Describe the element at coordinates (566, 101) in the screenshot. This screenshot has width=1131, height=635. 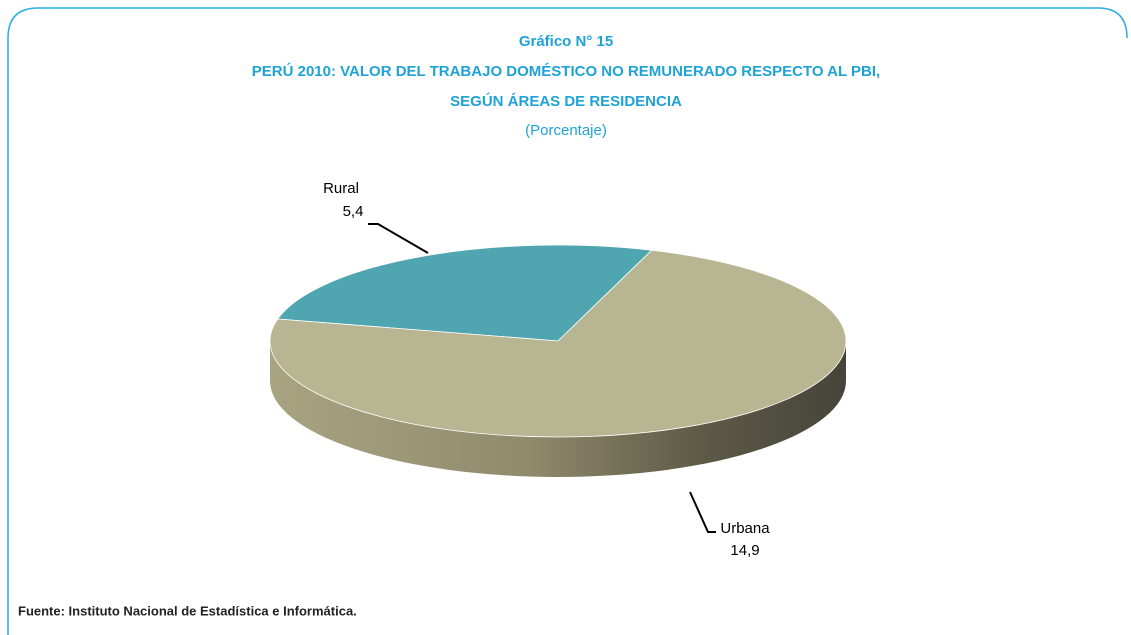
I see `chart-title: SEGÚN ÁREAS DE RESIDENCIA` at that location.